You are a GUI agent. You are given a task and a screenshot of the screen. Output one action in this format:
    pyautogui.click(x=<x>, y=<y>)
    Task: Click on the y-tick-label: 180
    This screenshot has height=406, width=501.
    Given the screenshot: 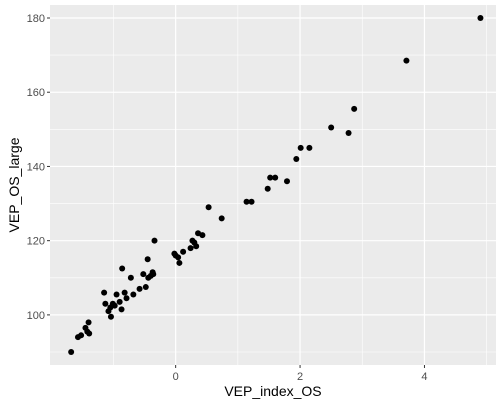 What is the action you would take?
    pyautogui.click(x=36, y=19)
    